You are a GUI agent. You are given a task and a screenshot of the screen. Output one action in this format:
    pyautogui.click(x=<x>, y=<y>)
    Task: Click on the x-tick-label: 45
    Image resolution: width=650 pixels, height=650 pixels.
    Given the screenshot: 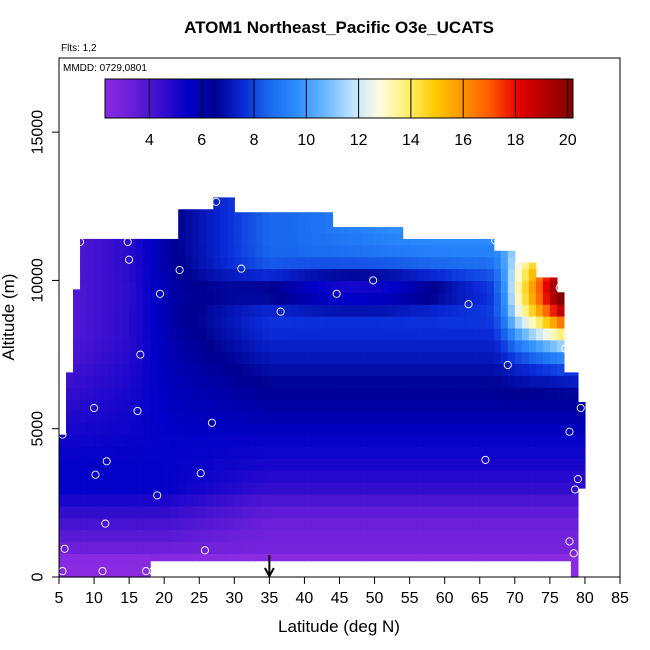 What is the action you would take?
    pyautogui.click(x=340, y=598)
    